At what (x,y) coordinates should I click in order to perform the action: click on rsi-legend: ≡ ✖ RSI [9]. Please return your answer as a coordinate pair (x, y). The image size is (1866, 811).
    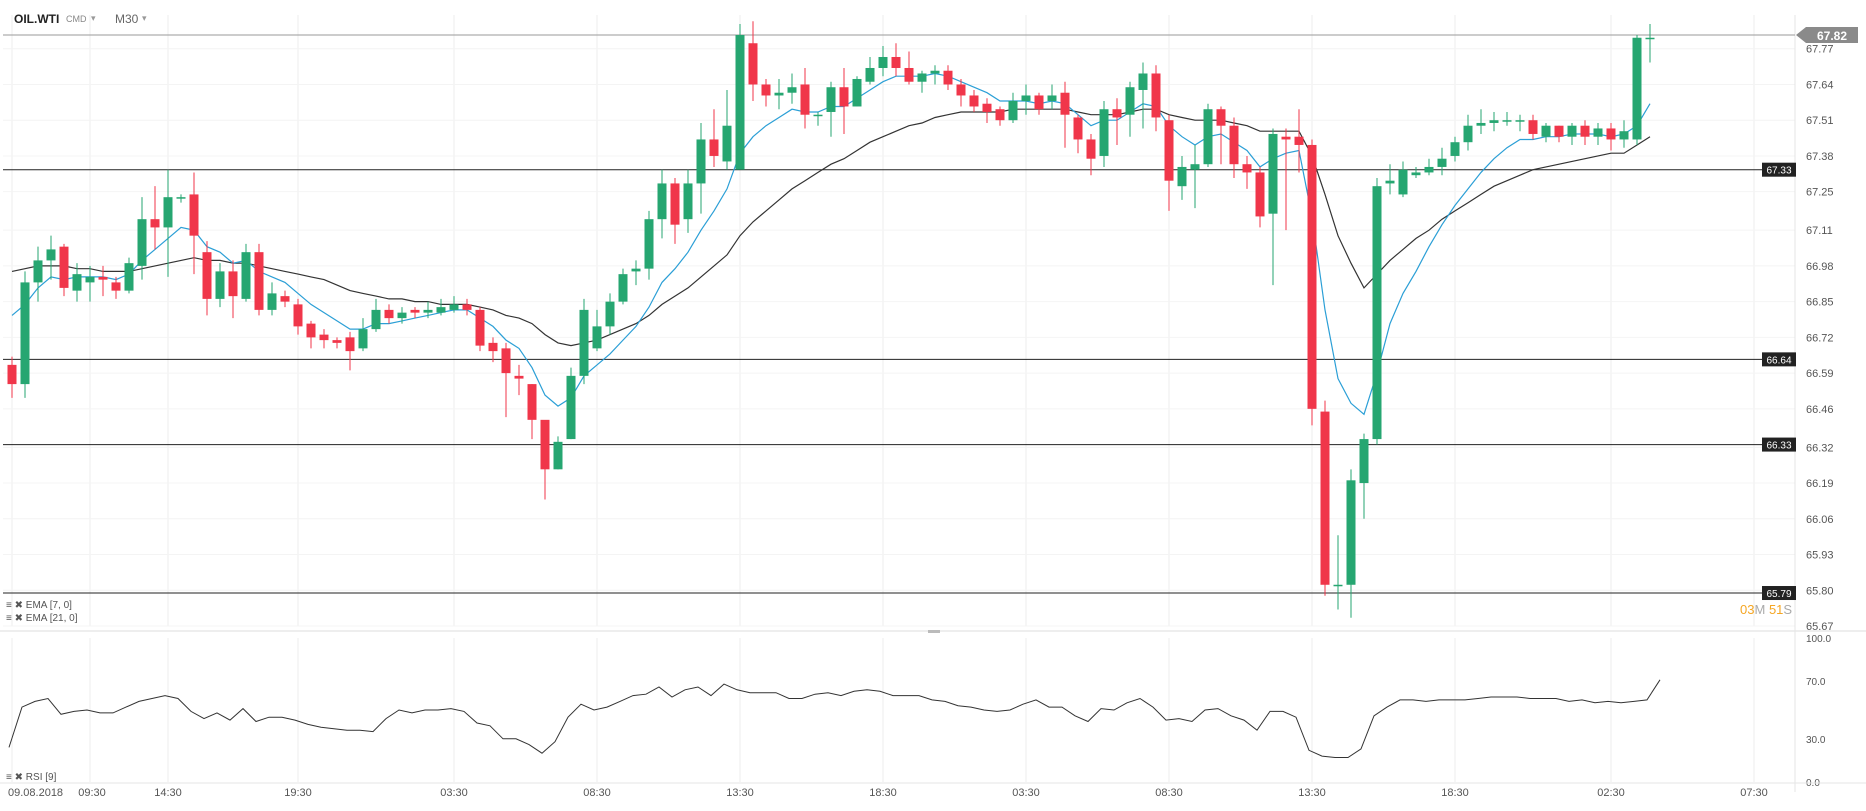
    Looking at the image, I should click on (31, 777).